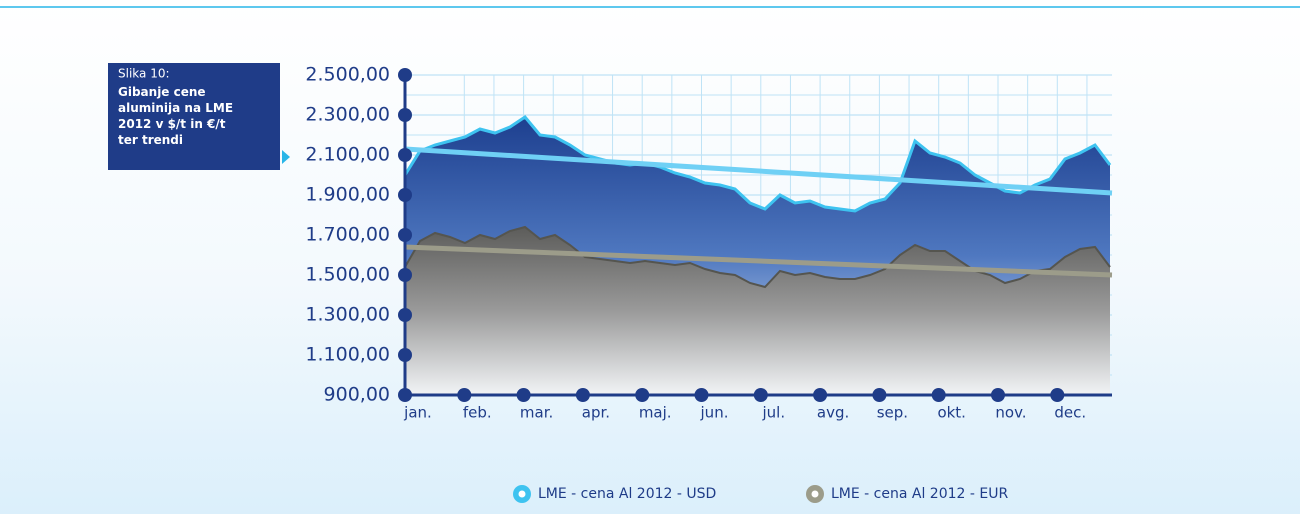  Describe the element at coordinates (347, 315) in the screenshot. I see `y-tick-label: 1.300,00` at that location.